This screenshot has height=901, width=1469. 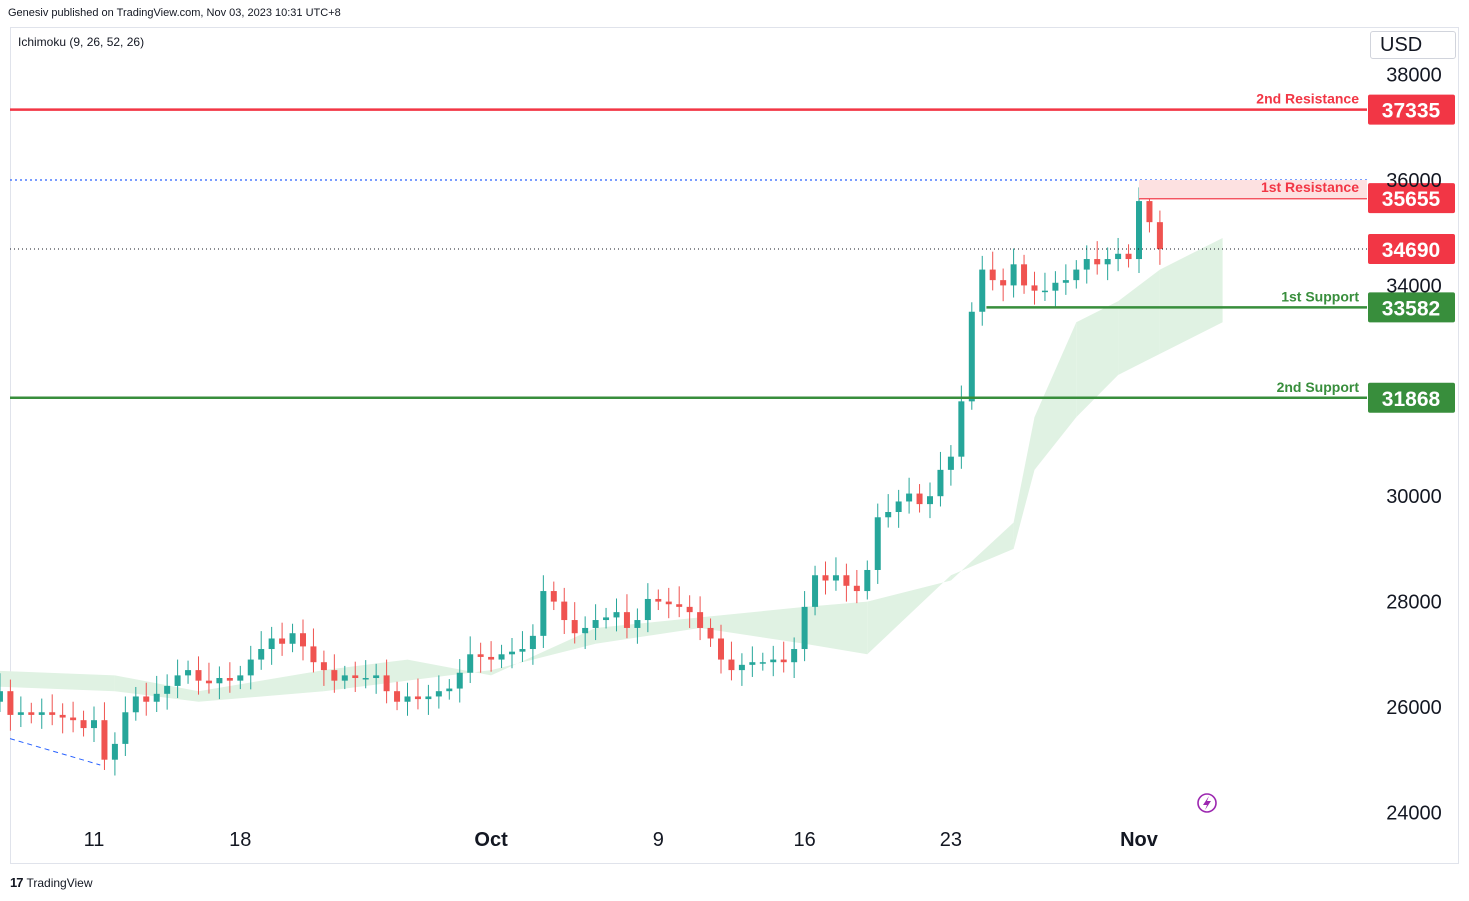 What do you see at coordinates (55, 752) in the screenshot?
I see `trend-line-segment` at bounding box center [55, 752].